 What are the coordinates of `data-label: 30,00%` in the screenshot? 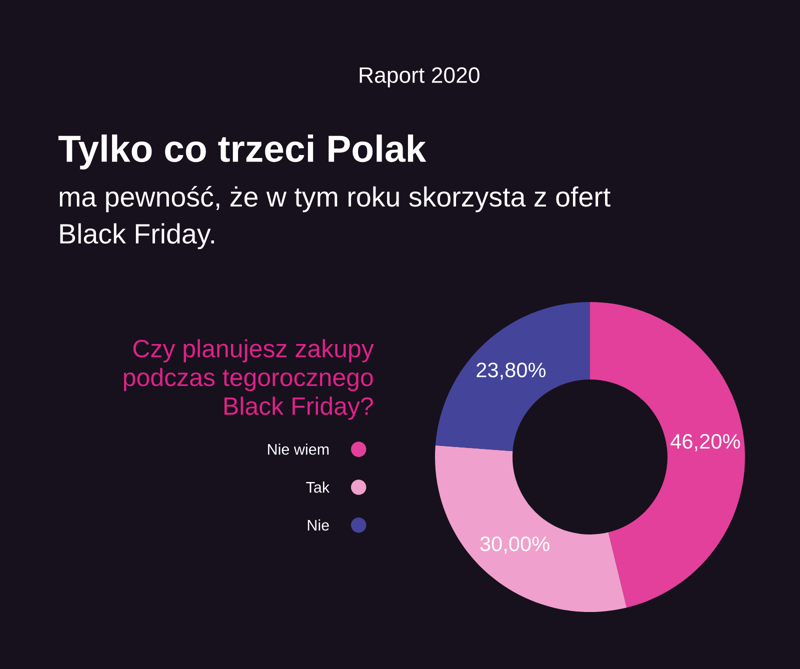 It's located at (515, 545).